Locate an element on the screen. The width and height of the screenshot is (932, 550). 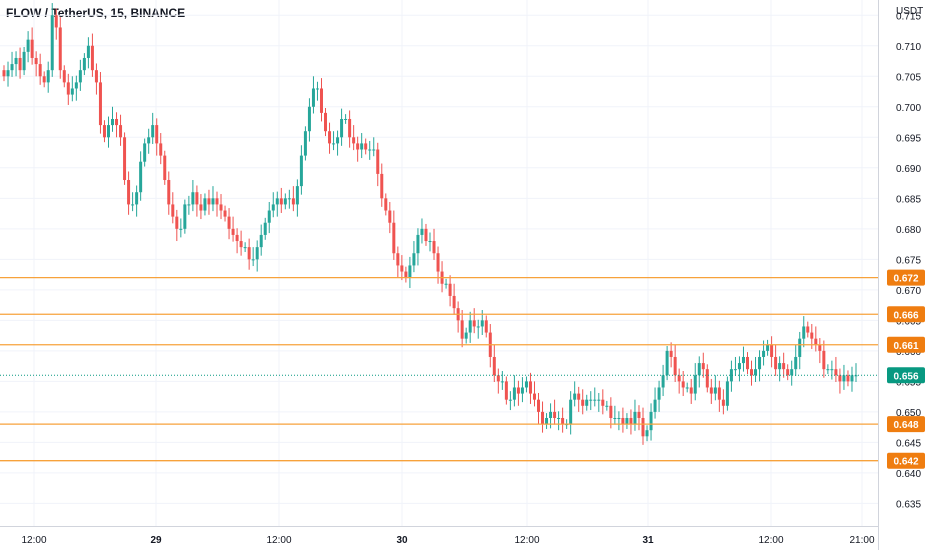
y-tick-label: 0.670 is located at coordinates (908, 291).